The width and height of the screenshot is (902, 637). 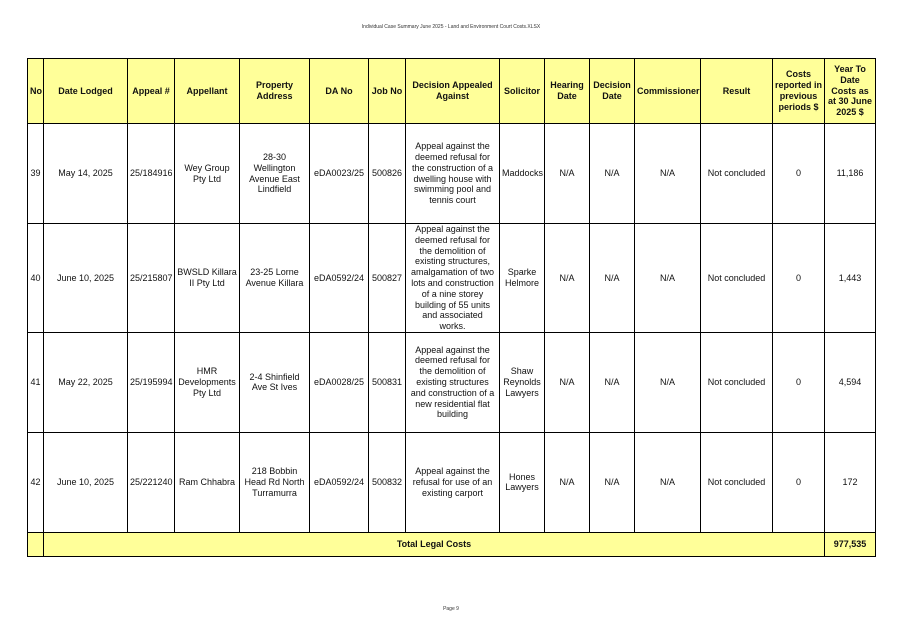 What do you see at coordinates (522, 482) in the screenshot?
I see `cell-solicitor: Hones Lawyers` at bounding box center [522, 482].